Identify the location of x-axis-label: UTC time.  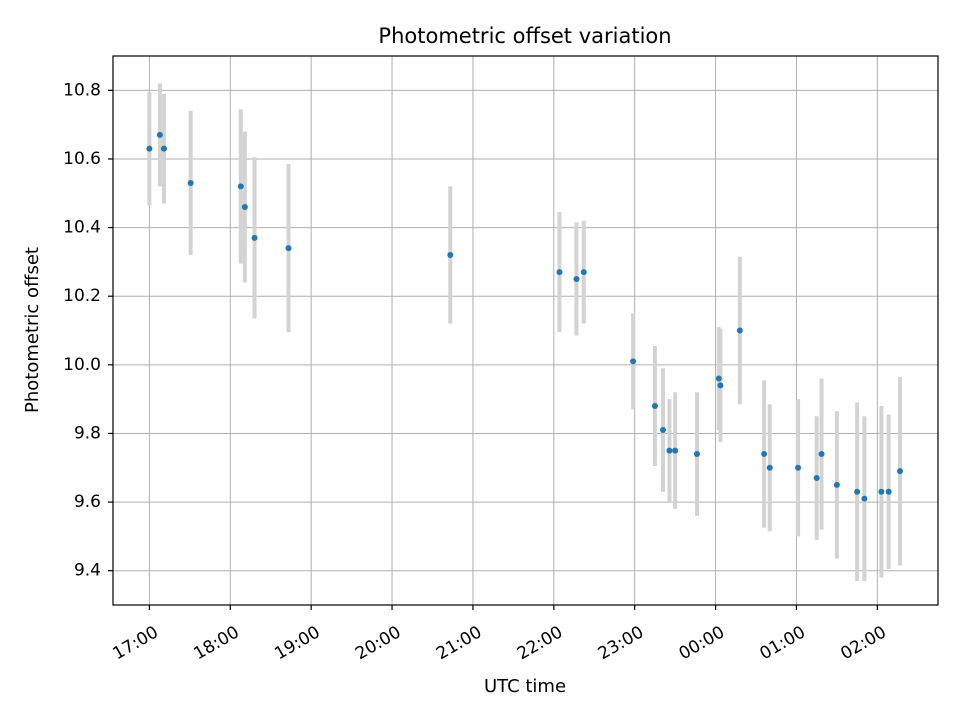
(525, 686).